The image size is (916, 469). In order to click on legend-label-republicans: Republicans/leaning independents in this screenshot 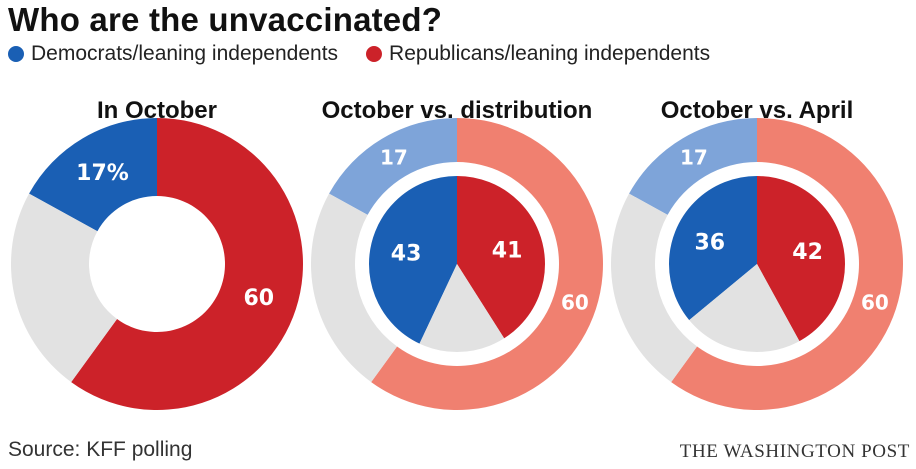, I will do `click(550, 53)`.